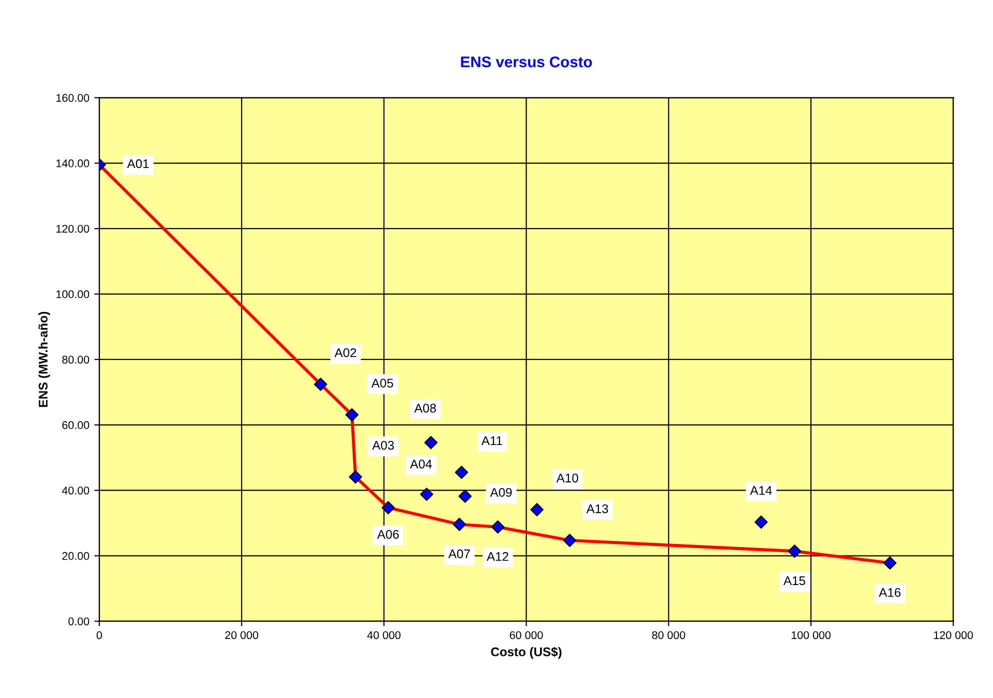 This screenshot has height=698, width=993. What do you see at coordinates (73, 228) in the screenshot?
I see `y-tick-label: 120.00` at bounding box center [73, 228].